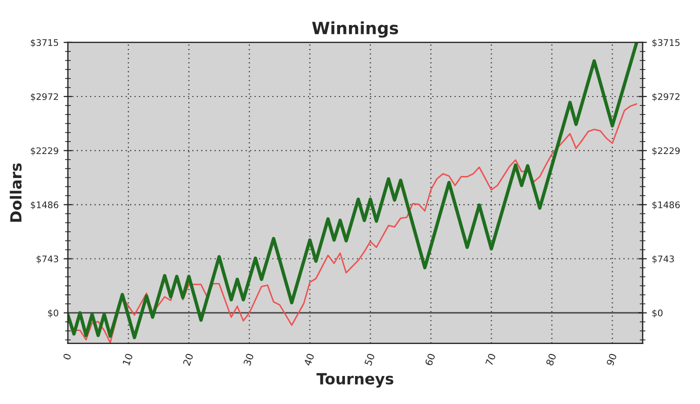 This screenshot has height=404, width=700. What do you see at coordinates (16, 192) in the screenshot?
I see `y-axis-title: Dollars` at bounding box center [16, 192].